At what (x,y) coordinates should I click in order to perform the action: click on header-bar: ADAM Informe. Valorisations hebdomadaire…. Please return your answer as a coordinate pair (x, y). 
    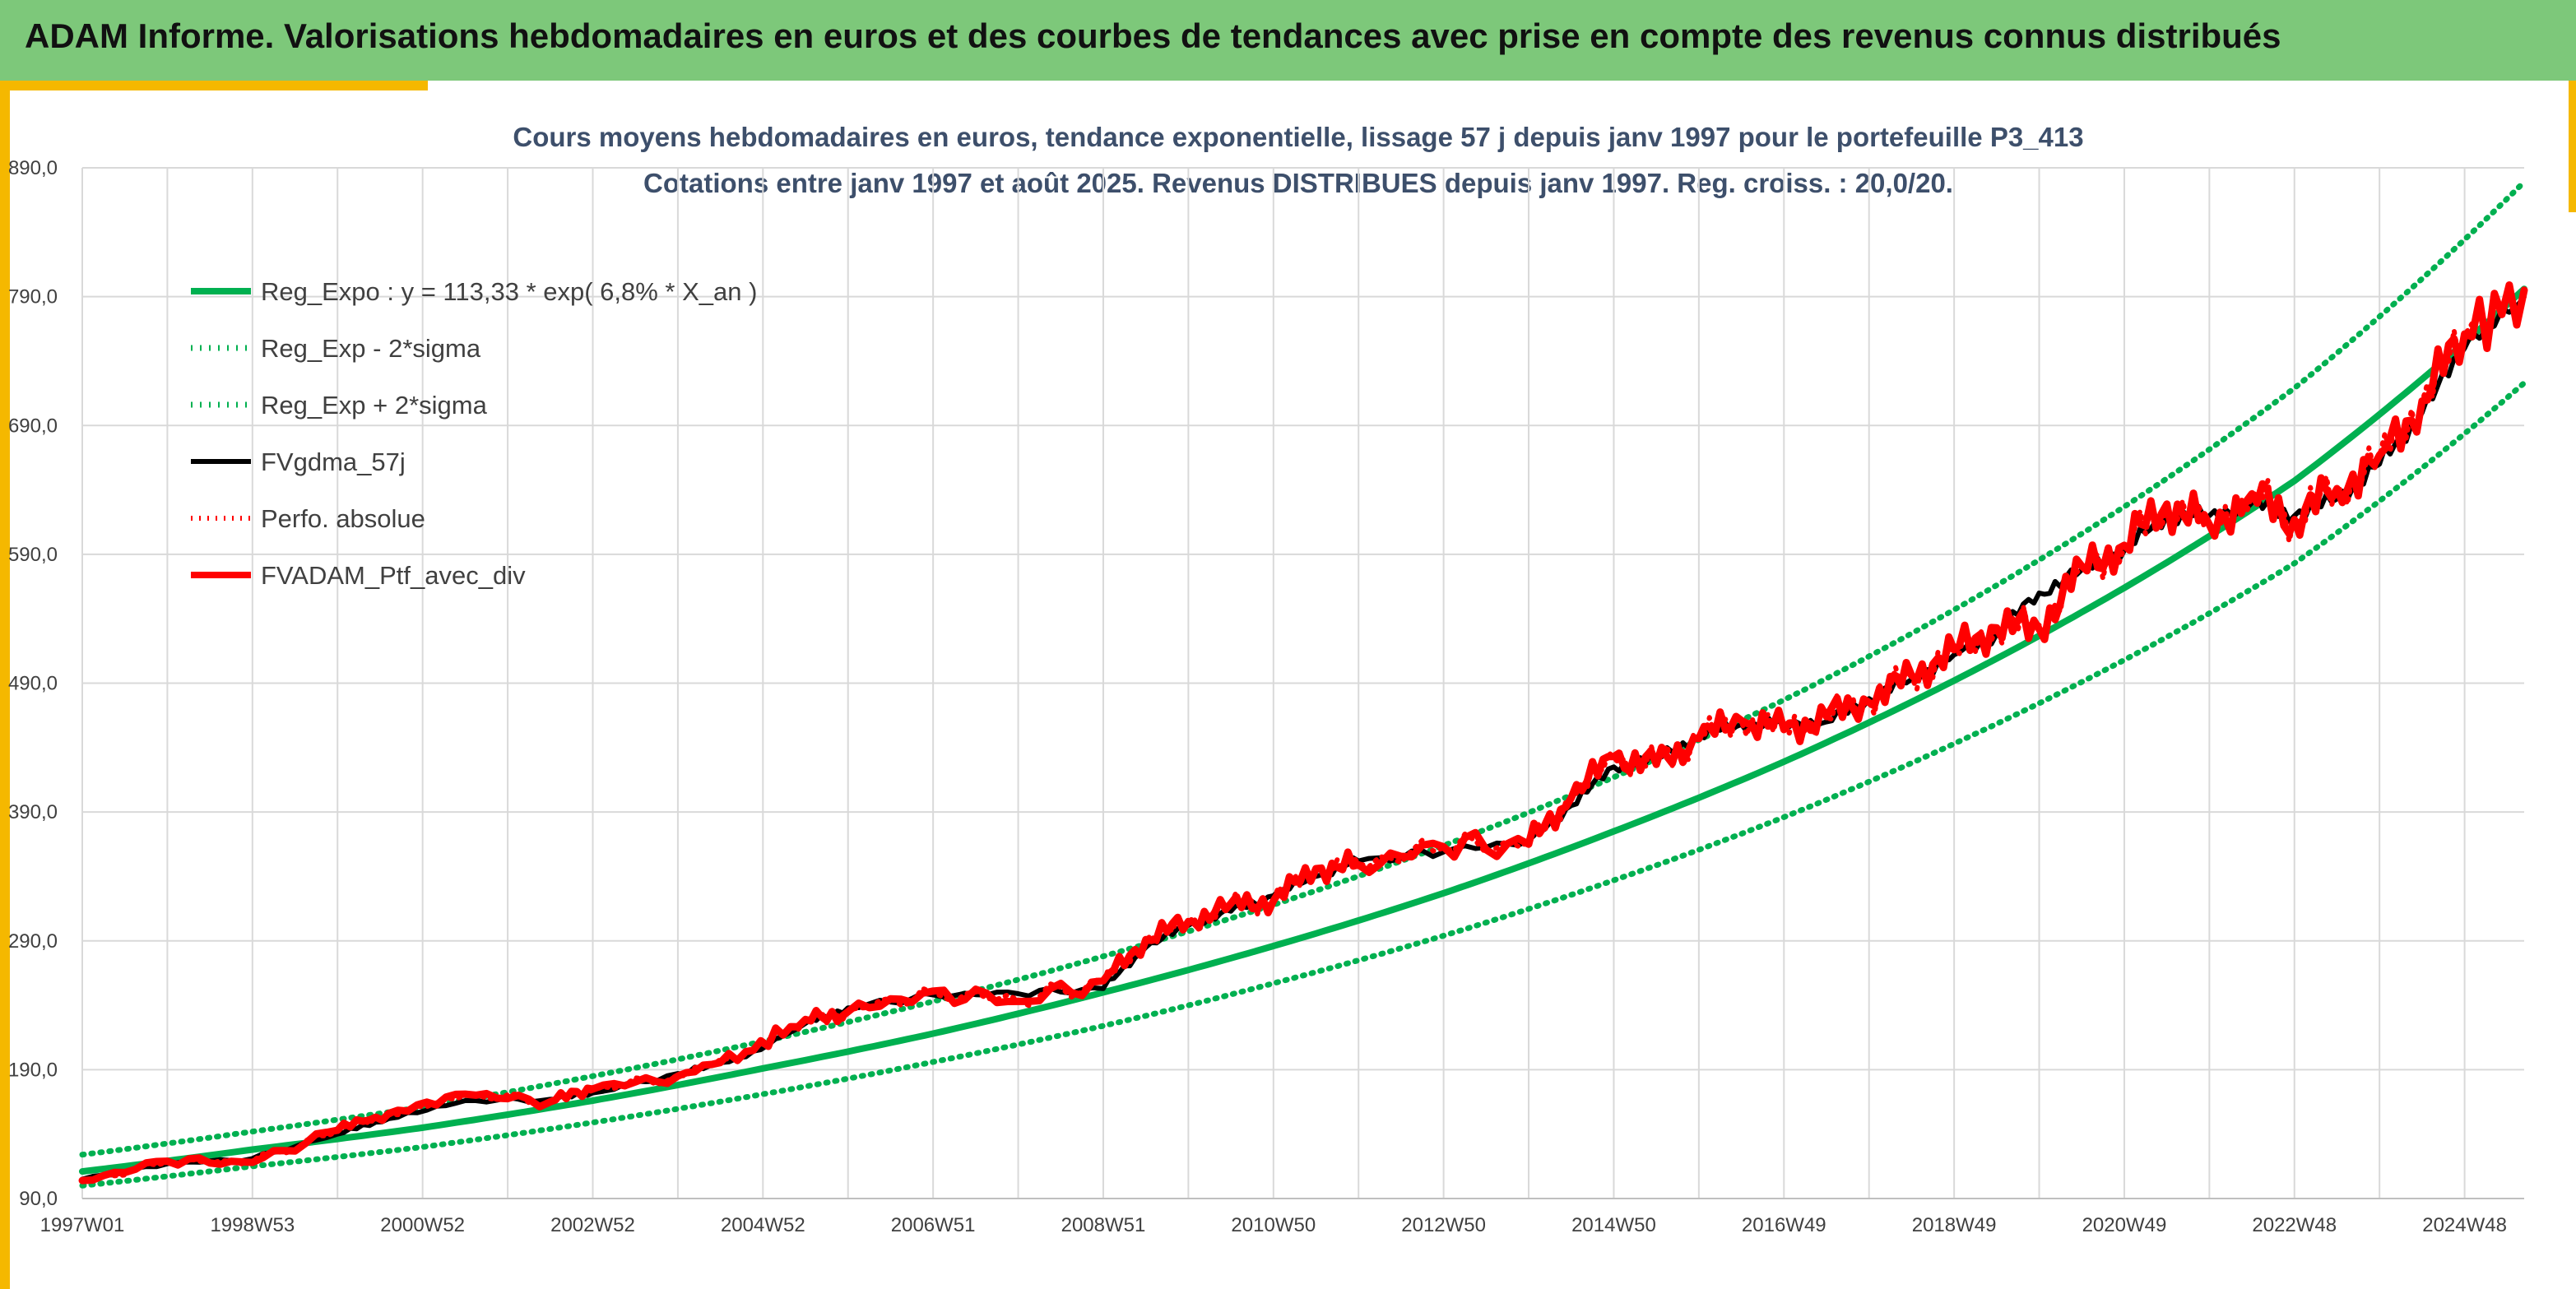
    Looking at the image, I should click on (1288, 40).